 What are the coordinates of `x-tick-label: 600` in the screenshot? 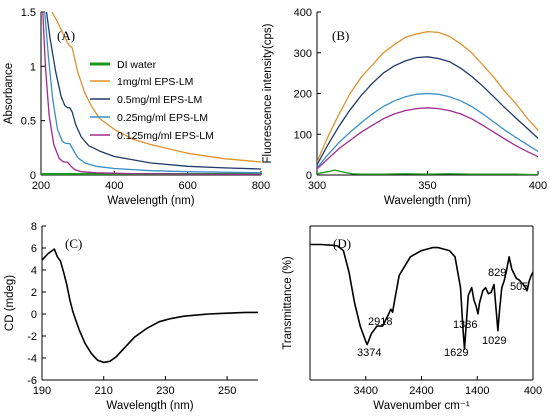 It's located at (187, 186).